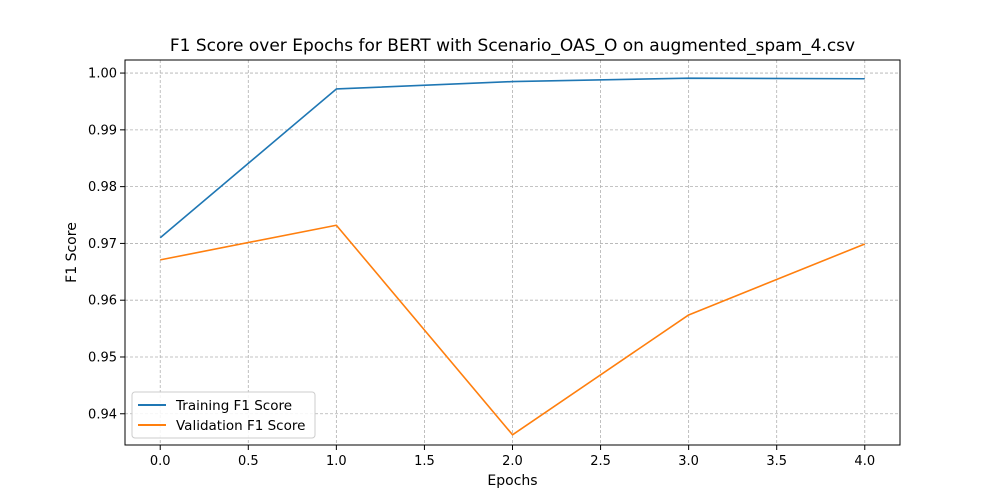 The width and height of the screenshot is (1000, 500). Describe the element at coordinates (160, 461) in the screenshot. I see `x-tick-label: 0.0` at that location.